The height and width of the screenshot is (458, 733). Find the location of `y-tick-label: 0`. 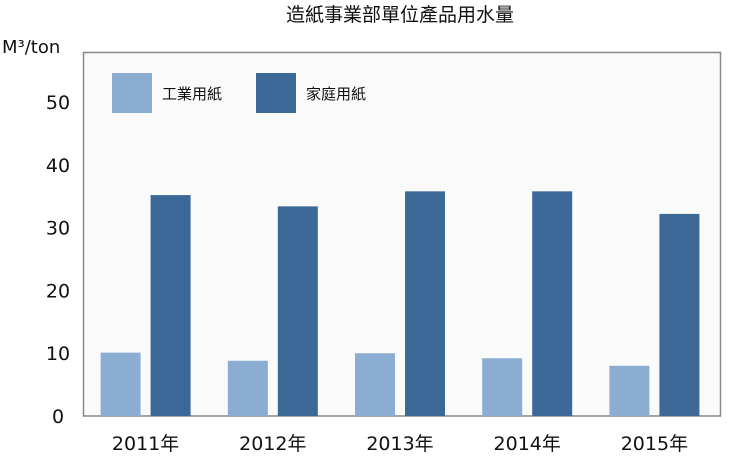

y-tick-label: 0 is located at coordinates (58, 417).